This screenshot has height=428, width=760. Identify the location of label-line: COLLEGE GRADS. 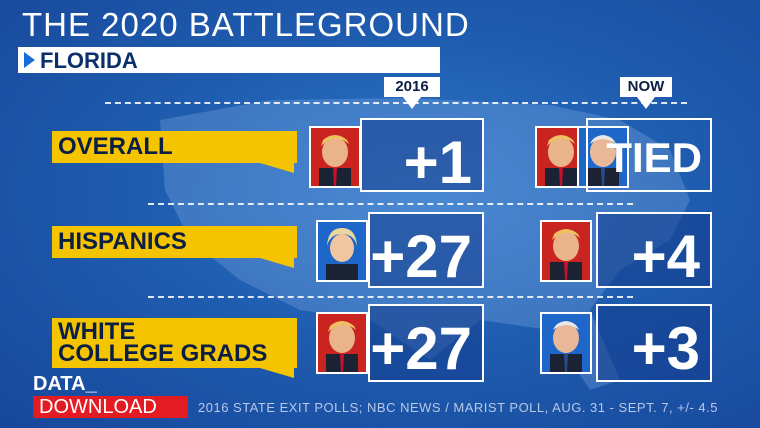
(163, 353).